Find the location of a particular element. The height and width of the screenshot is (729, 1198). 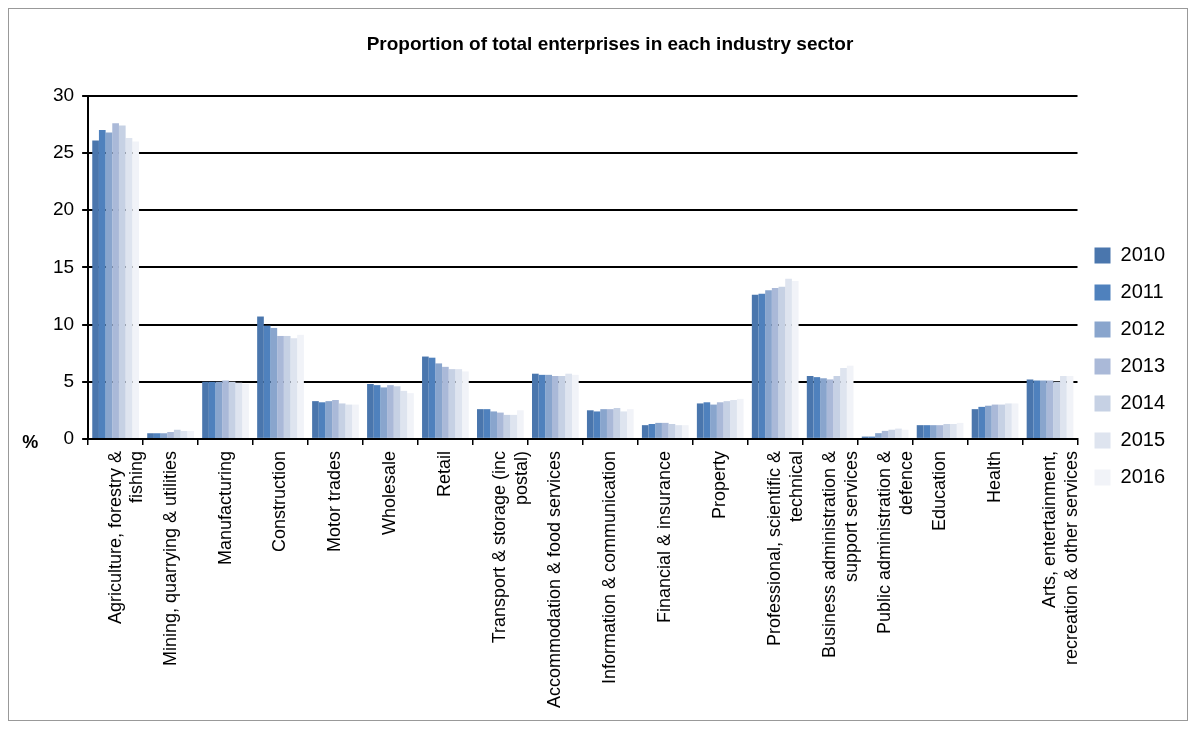

legend-label: 2014 is located at coordinates (1143, 402).